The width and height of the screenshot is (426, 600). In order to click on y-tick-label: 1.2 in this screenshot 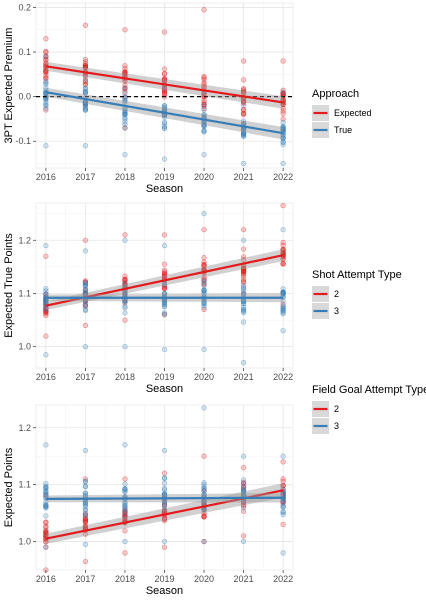, I will do `click(24, 240)`.